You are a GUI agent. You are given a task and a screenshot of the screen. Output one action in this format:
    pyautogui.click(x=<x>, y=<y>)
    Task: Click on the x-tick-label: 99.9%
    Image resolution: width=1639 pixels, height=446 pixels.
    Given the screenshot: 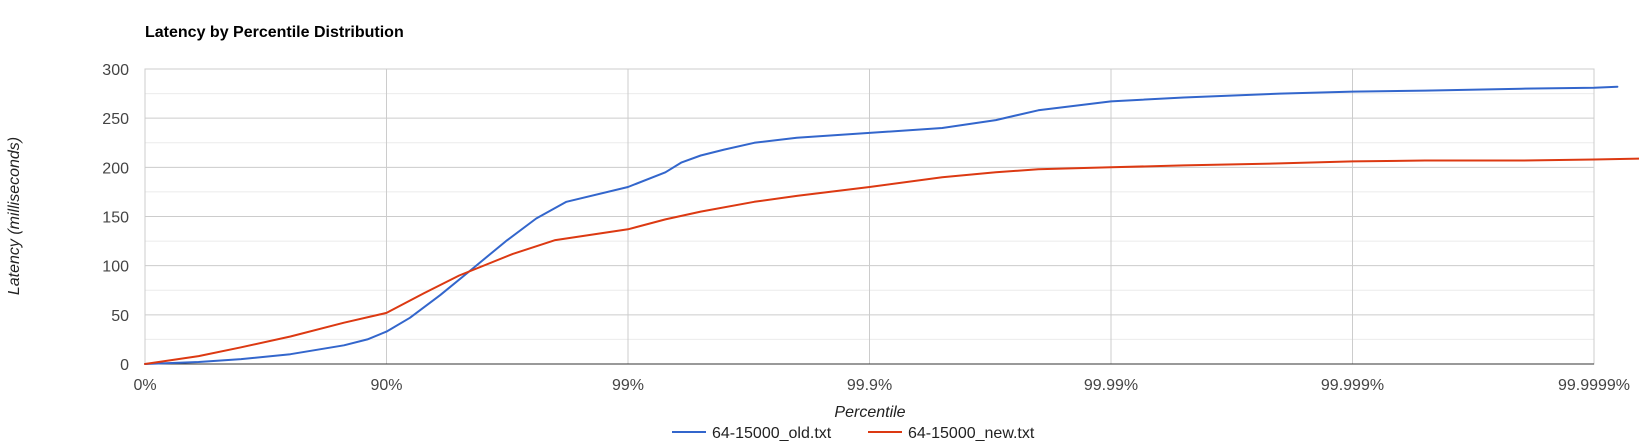 What is the action you would take?
    pyautogui.click(x=869, y=385)
    